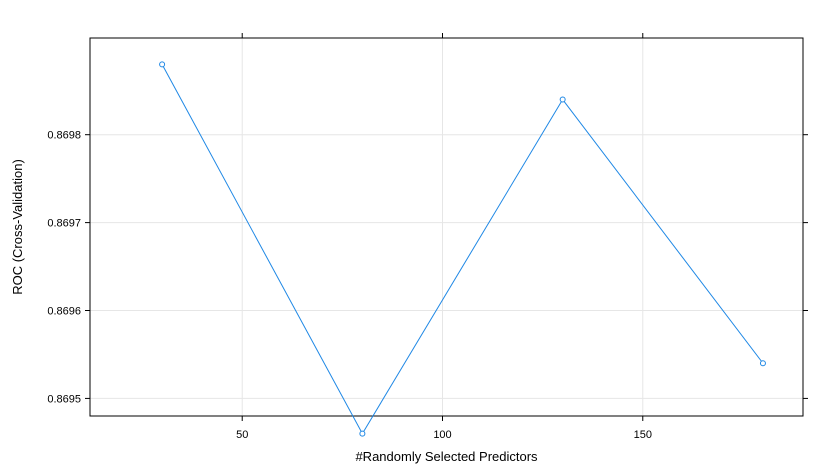 The image size is (824, 472). I want to click on y-tick-label-2: 0.8697, so click(64, 224).